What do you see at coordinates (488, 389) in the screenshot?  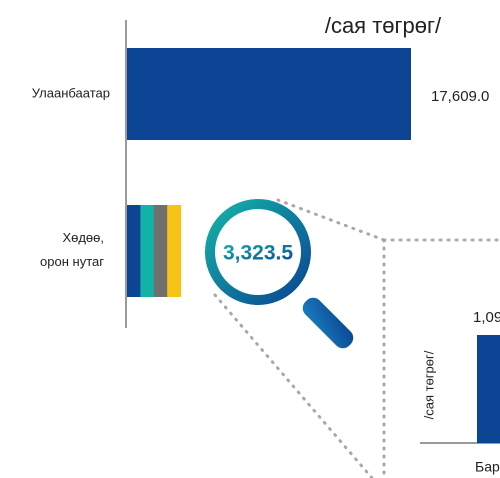 I see `inset-bar` at bounding box center [488, 389].